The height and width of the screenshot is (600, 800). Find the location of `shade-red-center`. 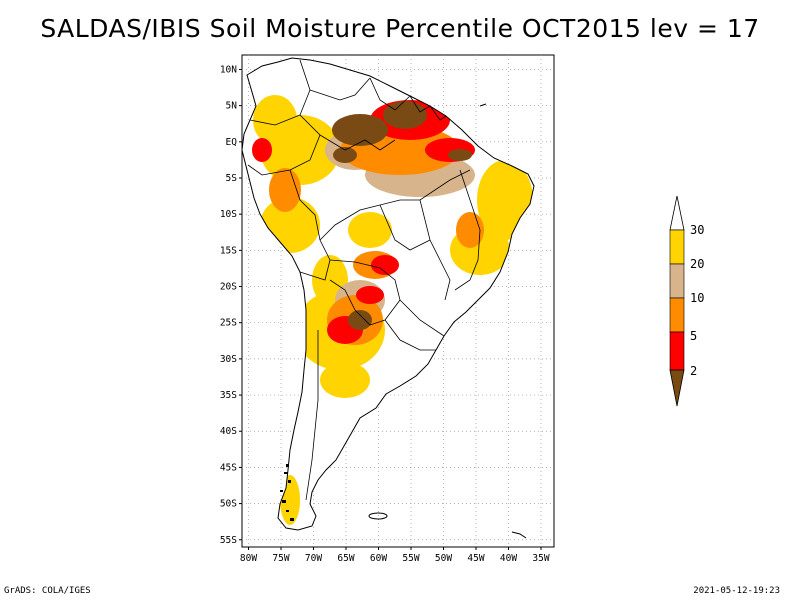

shade-red-center is located at coordinates (385, 265).